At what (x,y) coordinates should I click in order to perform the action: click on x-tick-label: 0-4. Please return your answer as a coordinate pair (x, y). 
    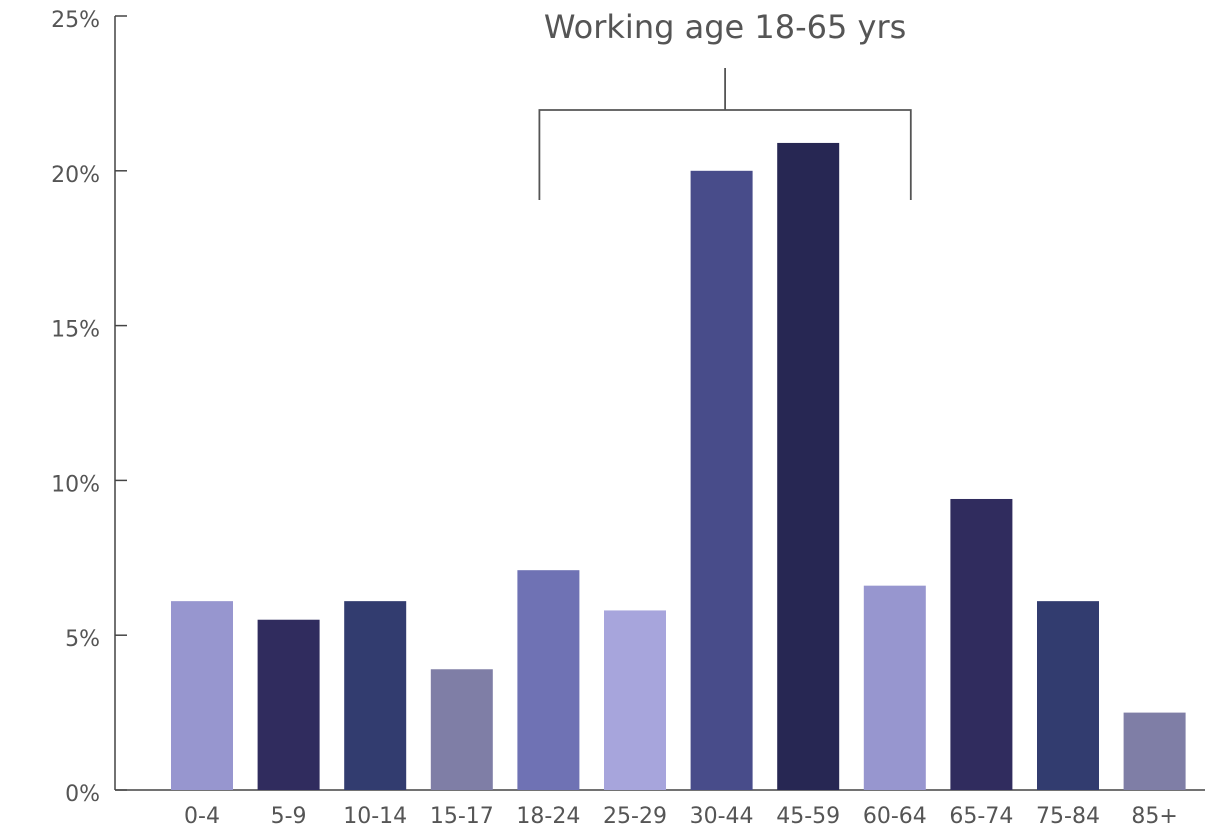
    Looking at the image, I should click on (202, 815).